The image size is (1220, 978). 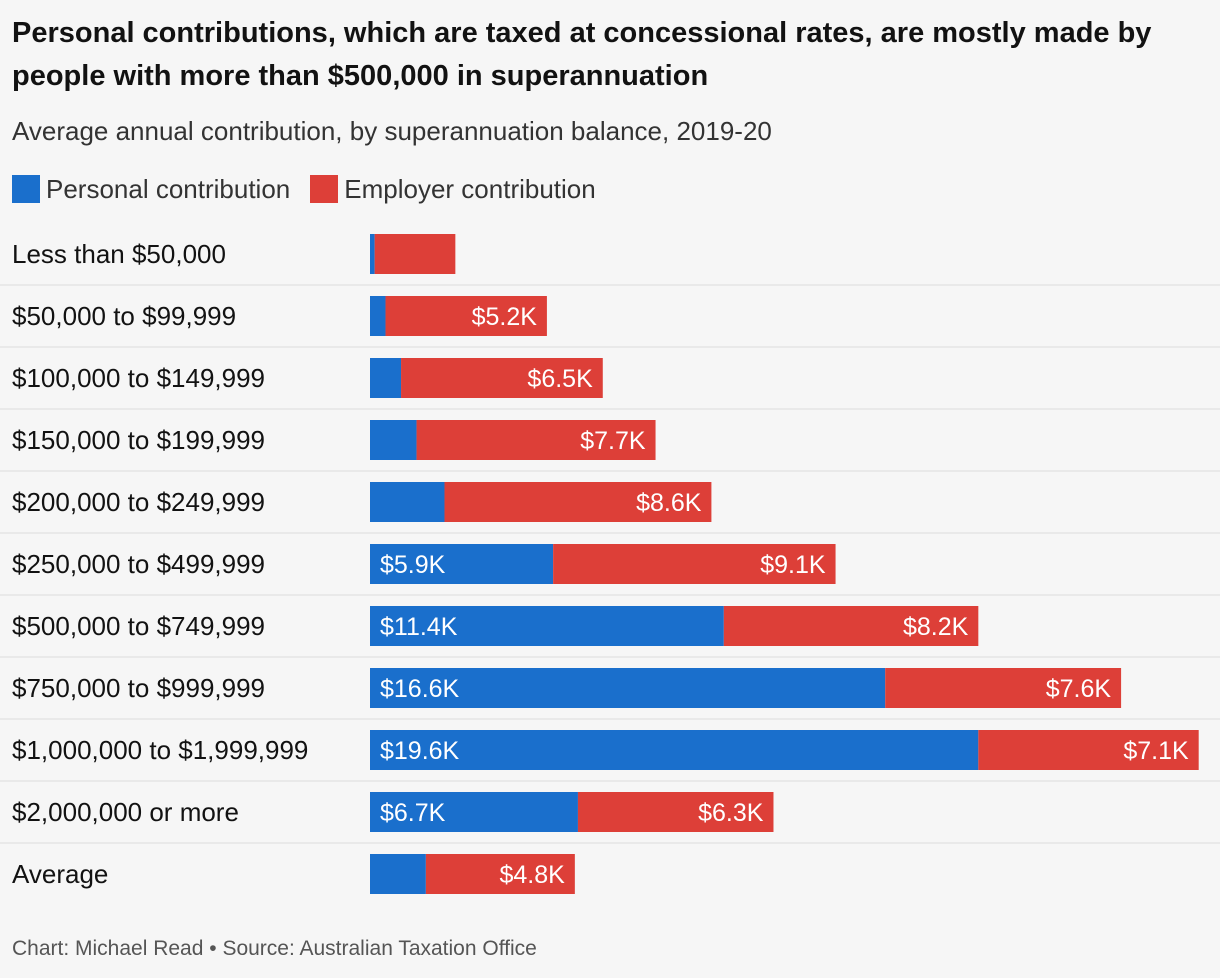 I want to click on data-label-employer: $7.6K, so click(x=1079, y=689).